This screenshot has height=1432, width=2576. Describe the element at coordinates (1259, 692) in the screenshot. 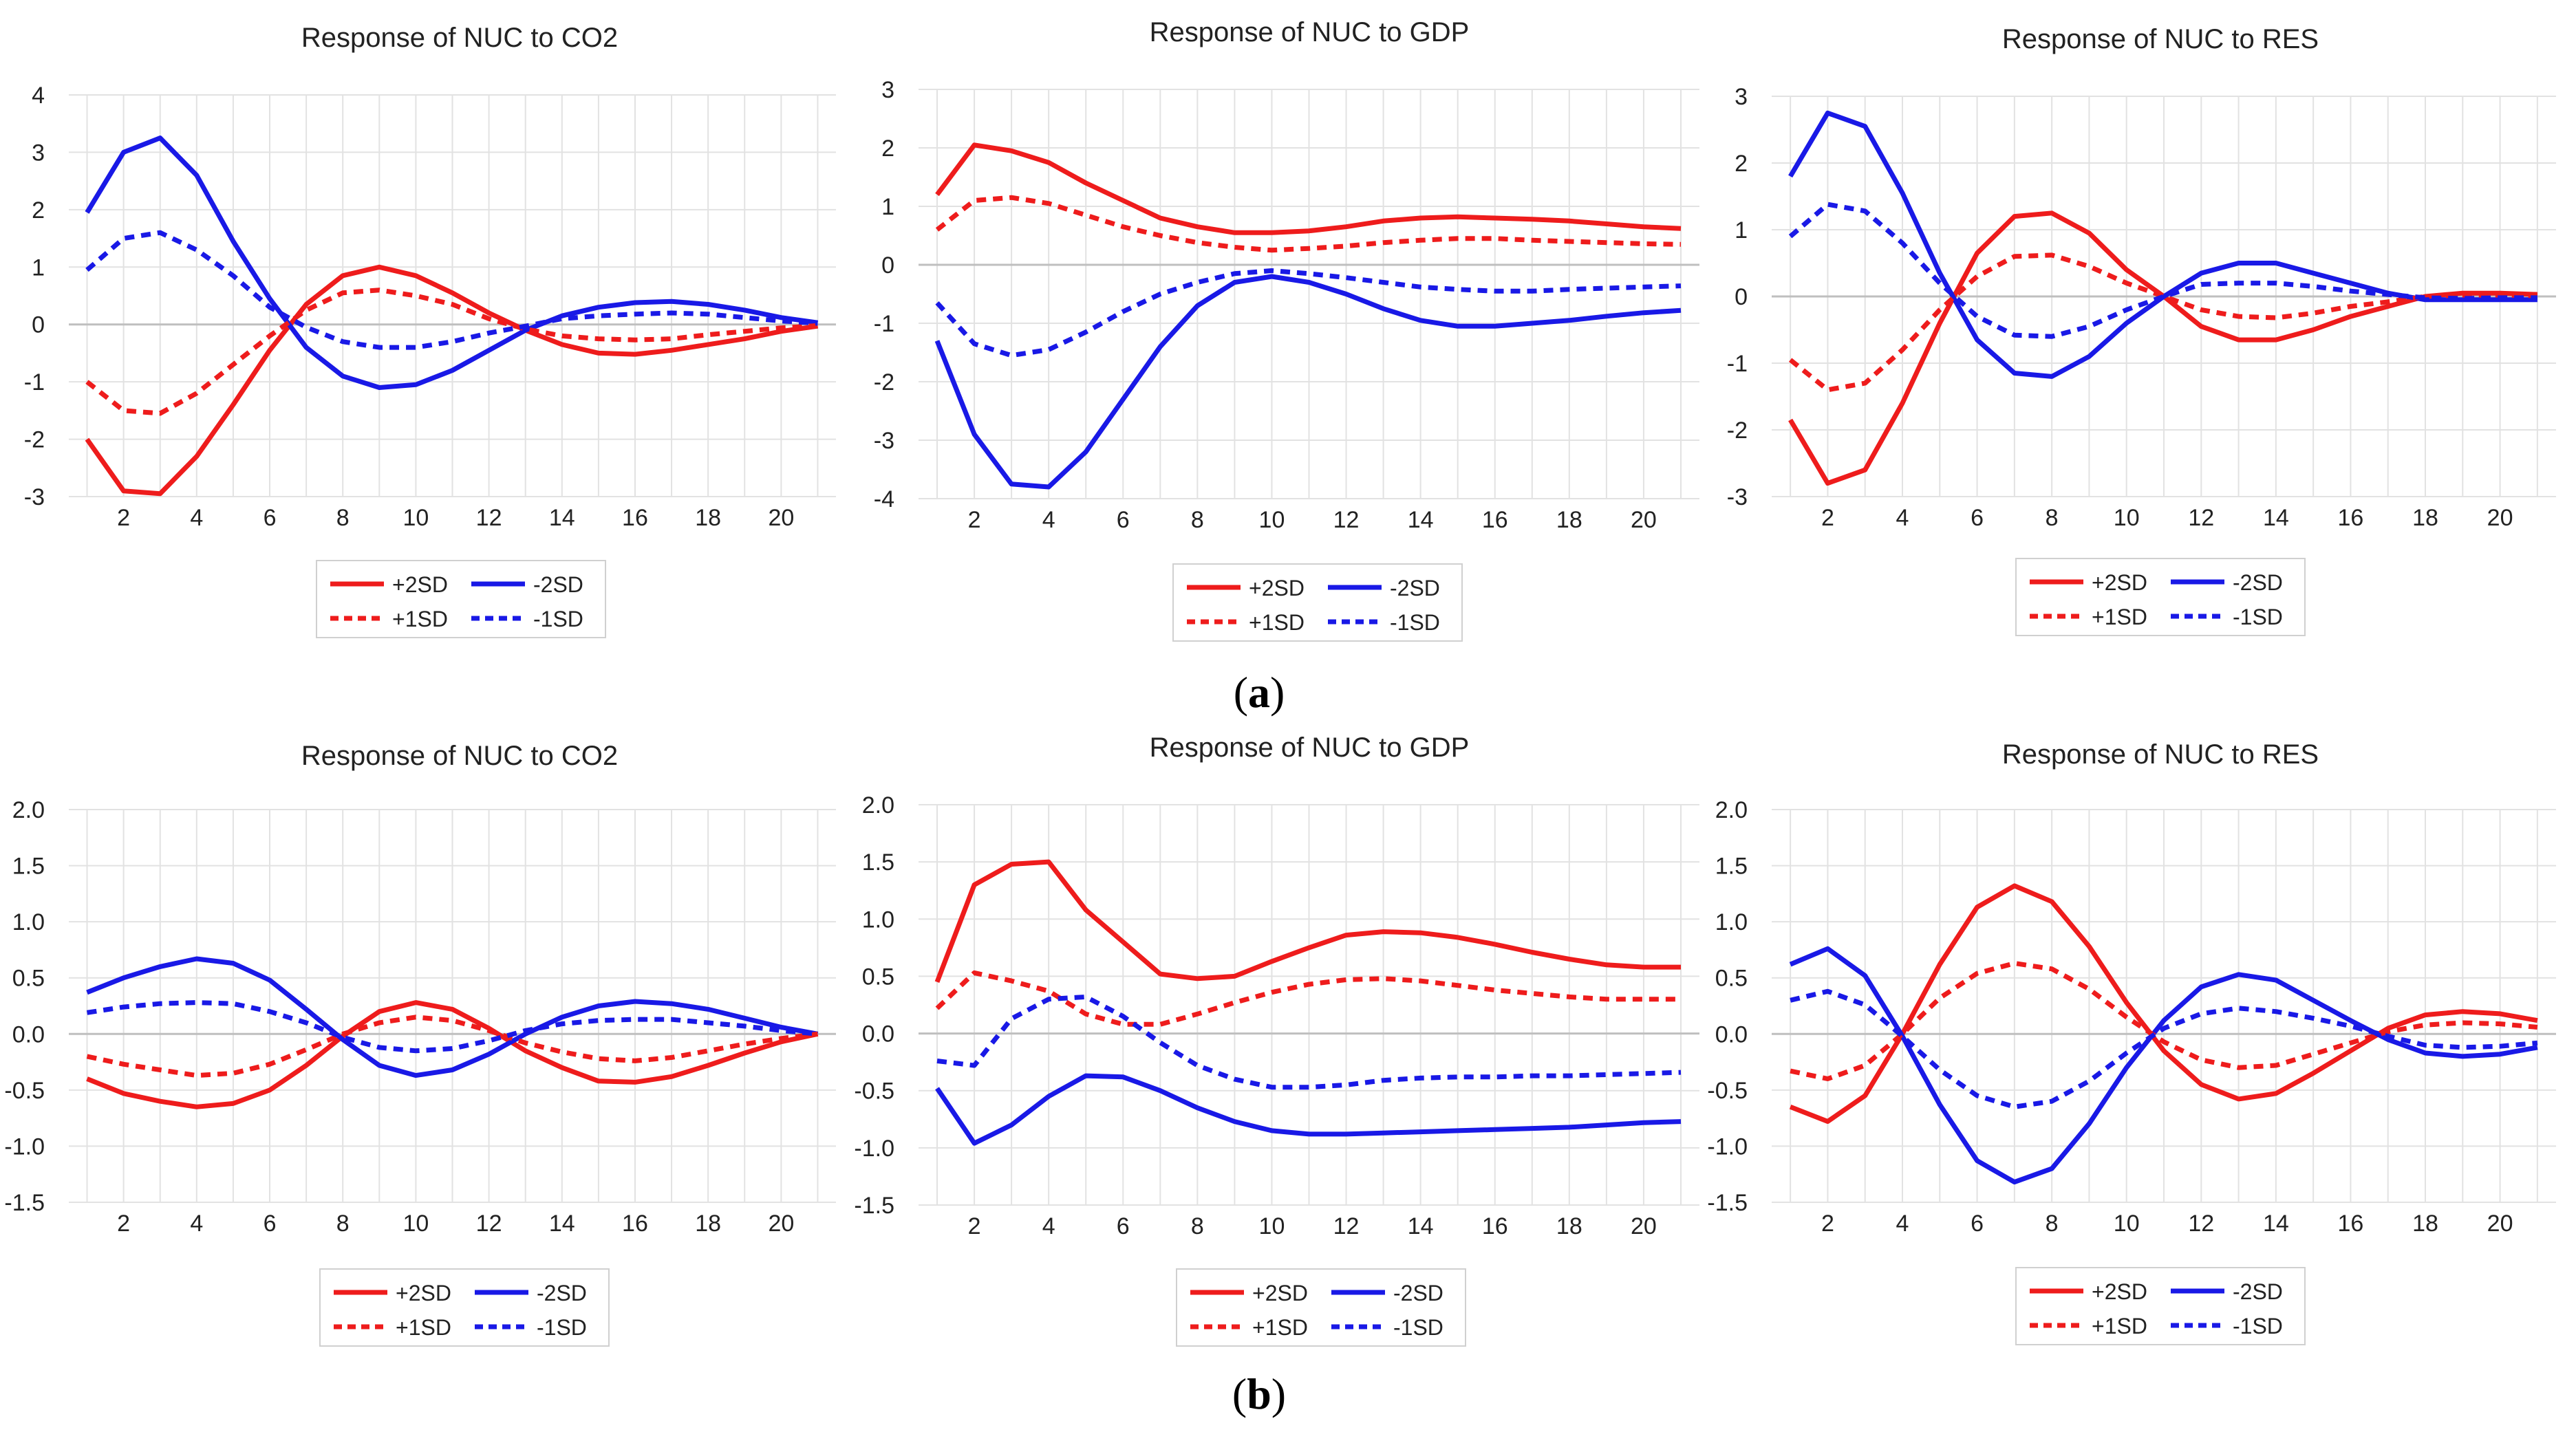

I see `panel-label-a: (a)` at that location.